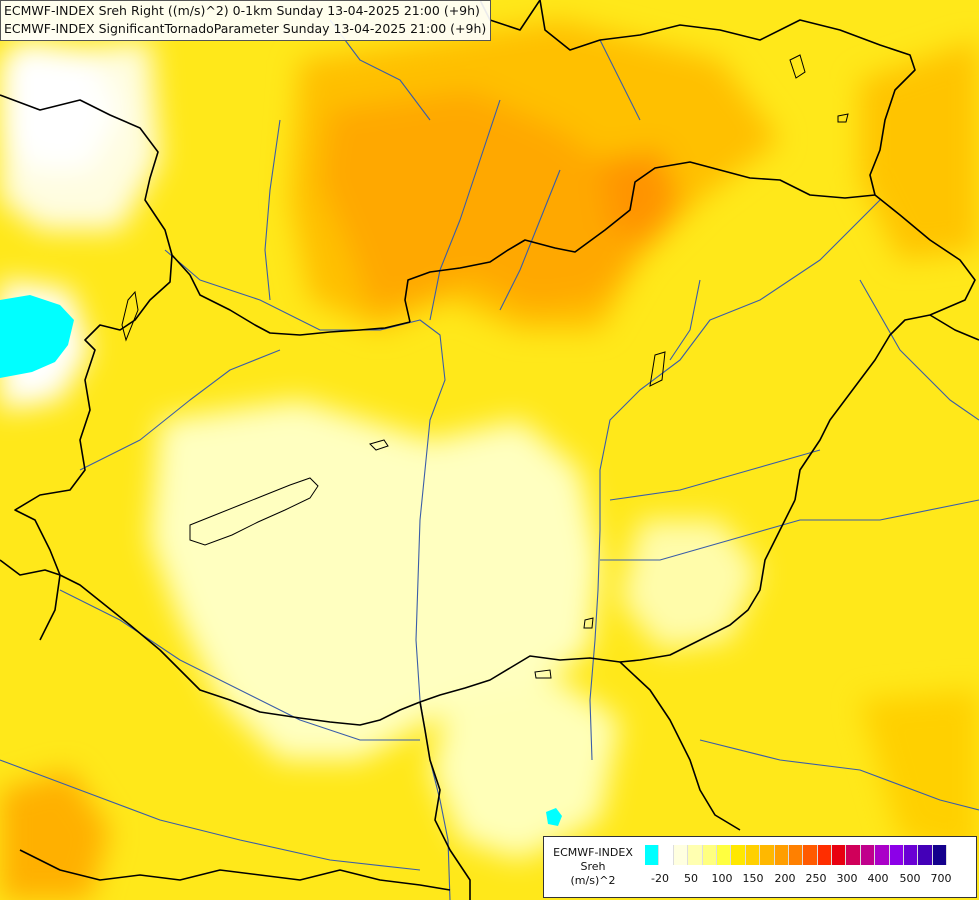 This screenshot has width=979, height=900. What do you see at coordinates (239, 665) in the screenshot?
I see `river-drava` at bounding box center [239, 665].